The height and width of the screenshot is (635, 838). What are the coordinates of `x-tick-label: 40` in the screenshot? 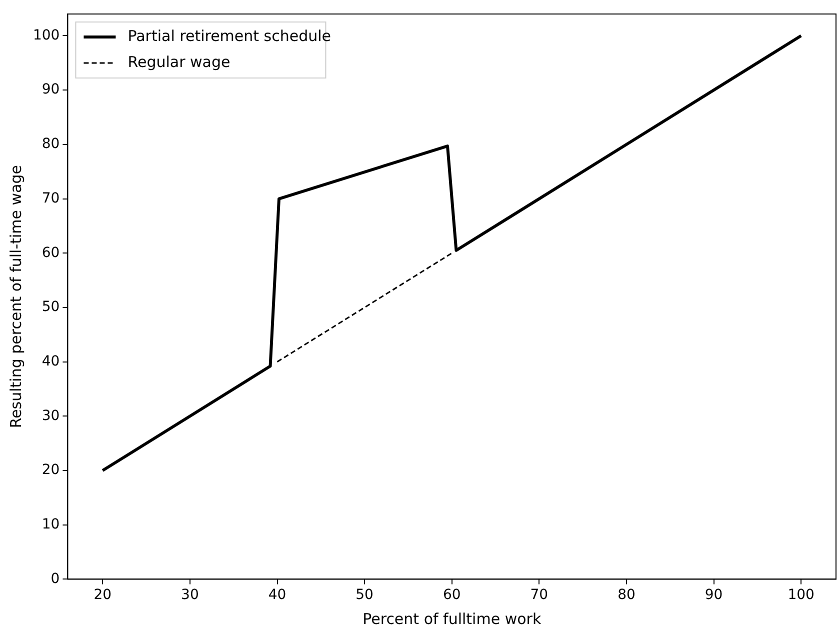 It's located at (277, 595).